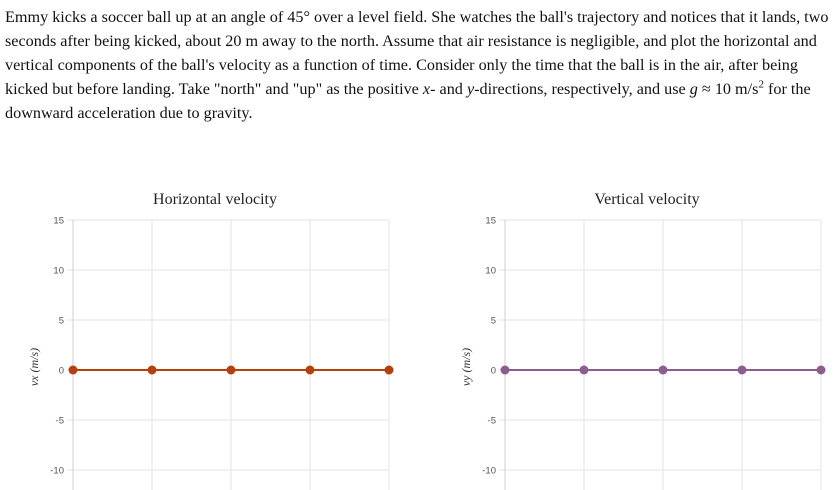  Describe the element at coordinates (448, 89) in the screenshot. I see `problem-text-2: - and` at that location.